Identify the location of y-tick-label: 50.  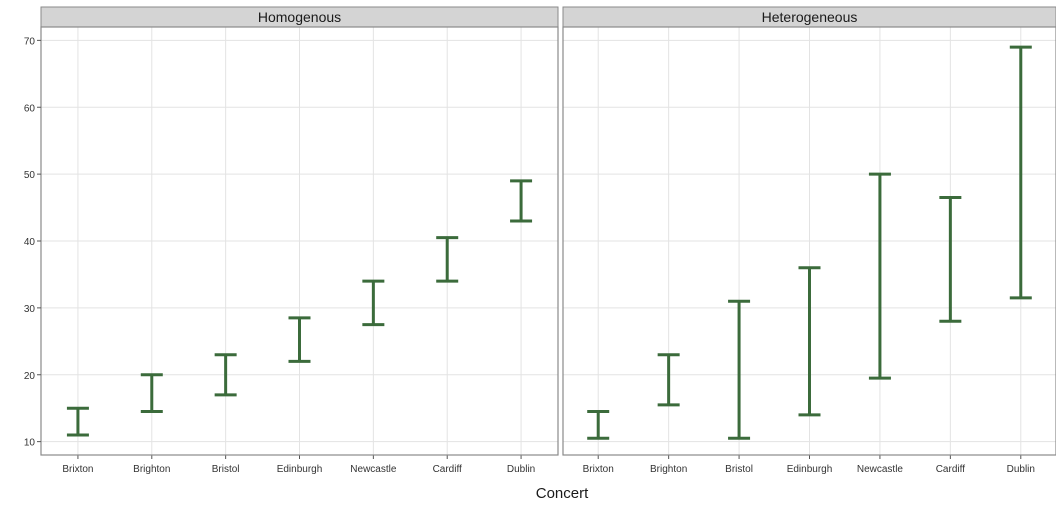
(30, 175).